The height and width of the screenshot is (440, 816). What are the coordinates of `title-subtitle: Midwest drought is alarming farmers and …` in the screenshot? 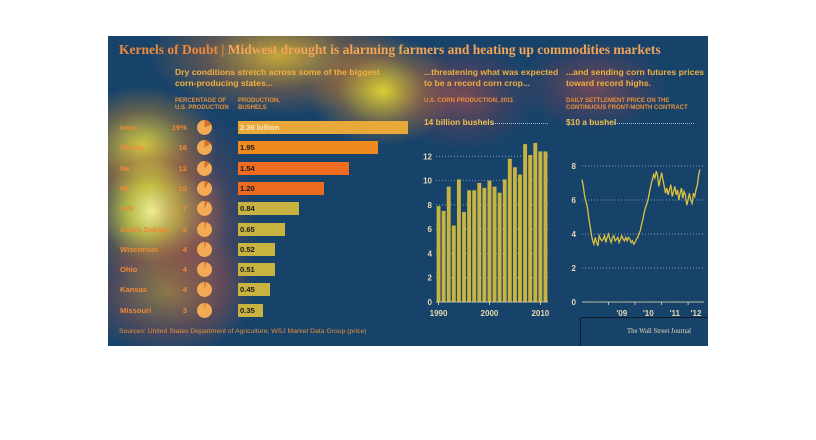 It's located at (444, 49).